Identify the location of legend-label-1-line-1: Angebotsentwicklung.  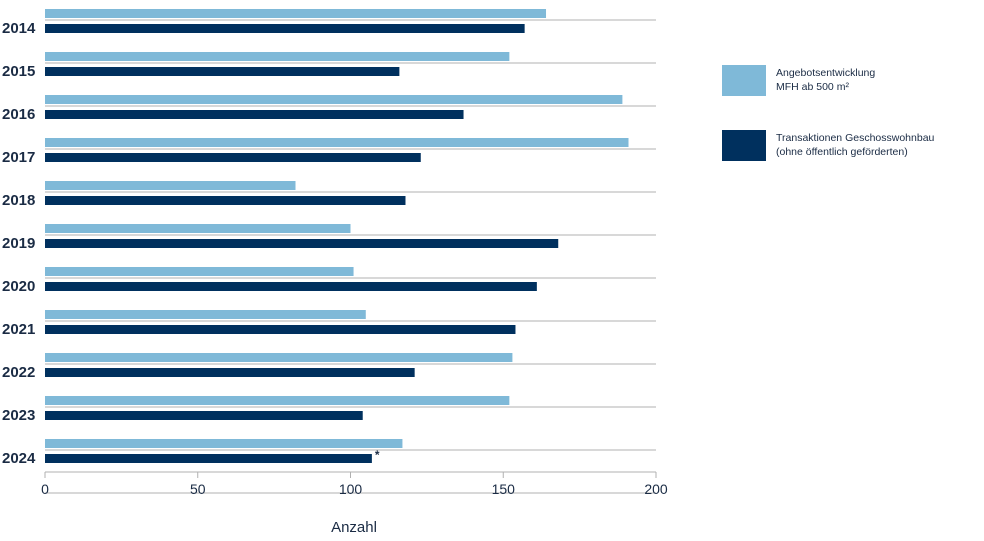
(825, 73).